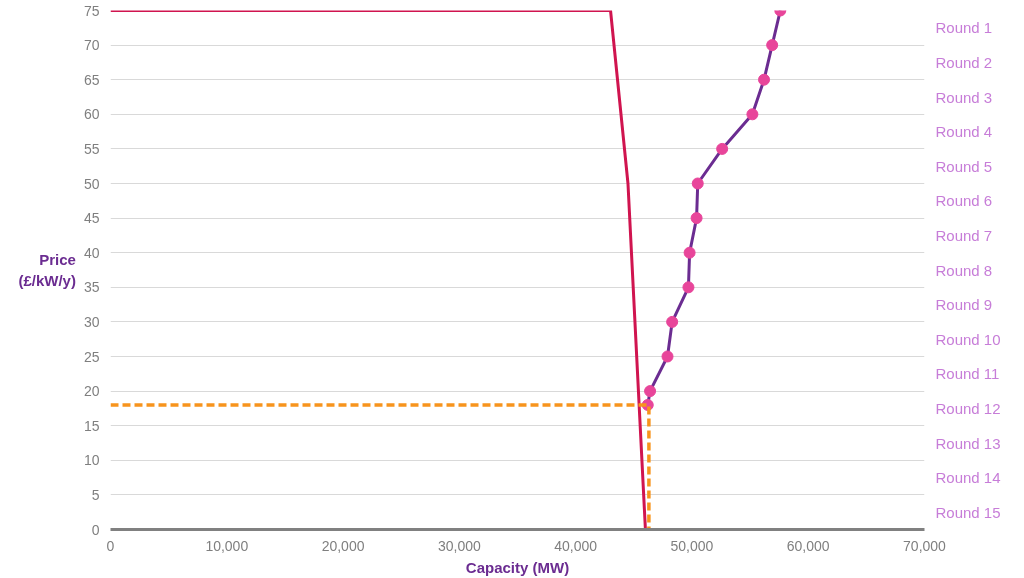  I want to click on y-tick-label: 35, so click(91, 287).